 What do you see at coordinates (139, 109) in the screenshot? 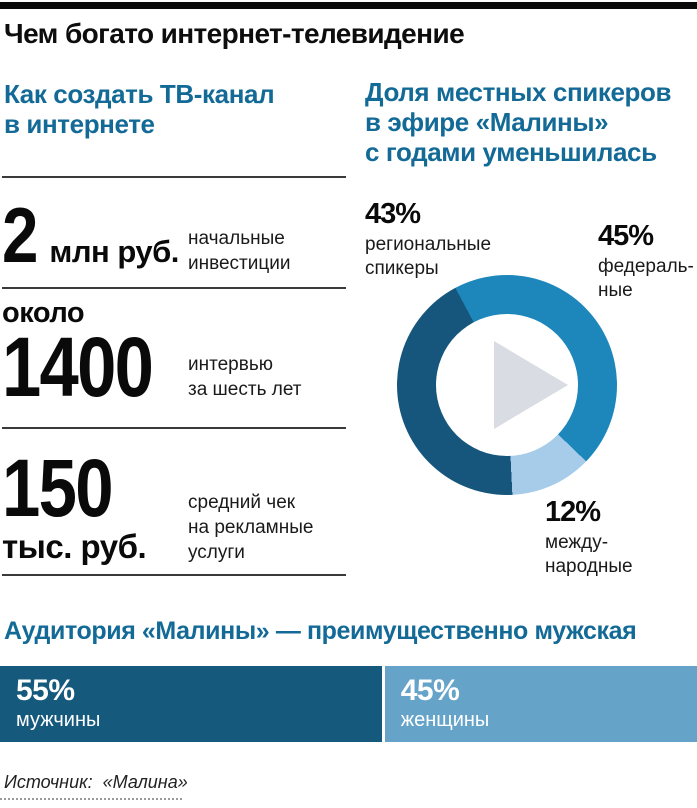
I see `howto-heading: Как создать ТВ-канал в интернете` at bounding box center [139, 109].